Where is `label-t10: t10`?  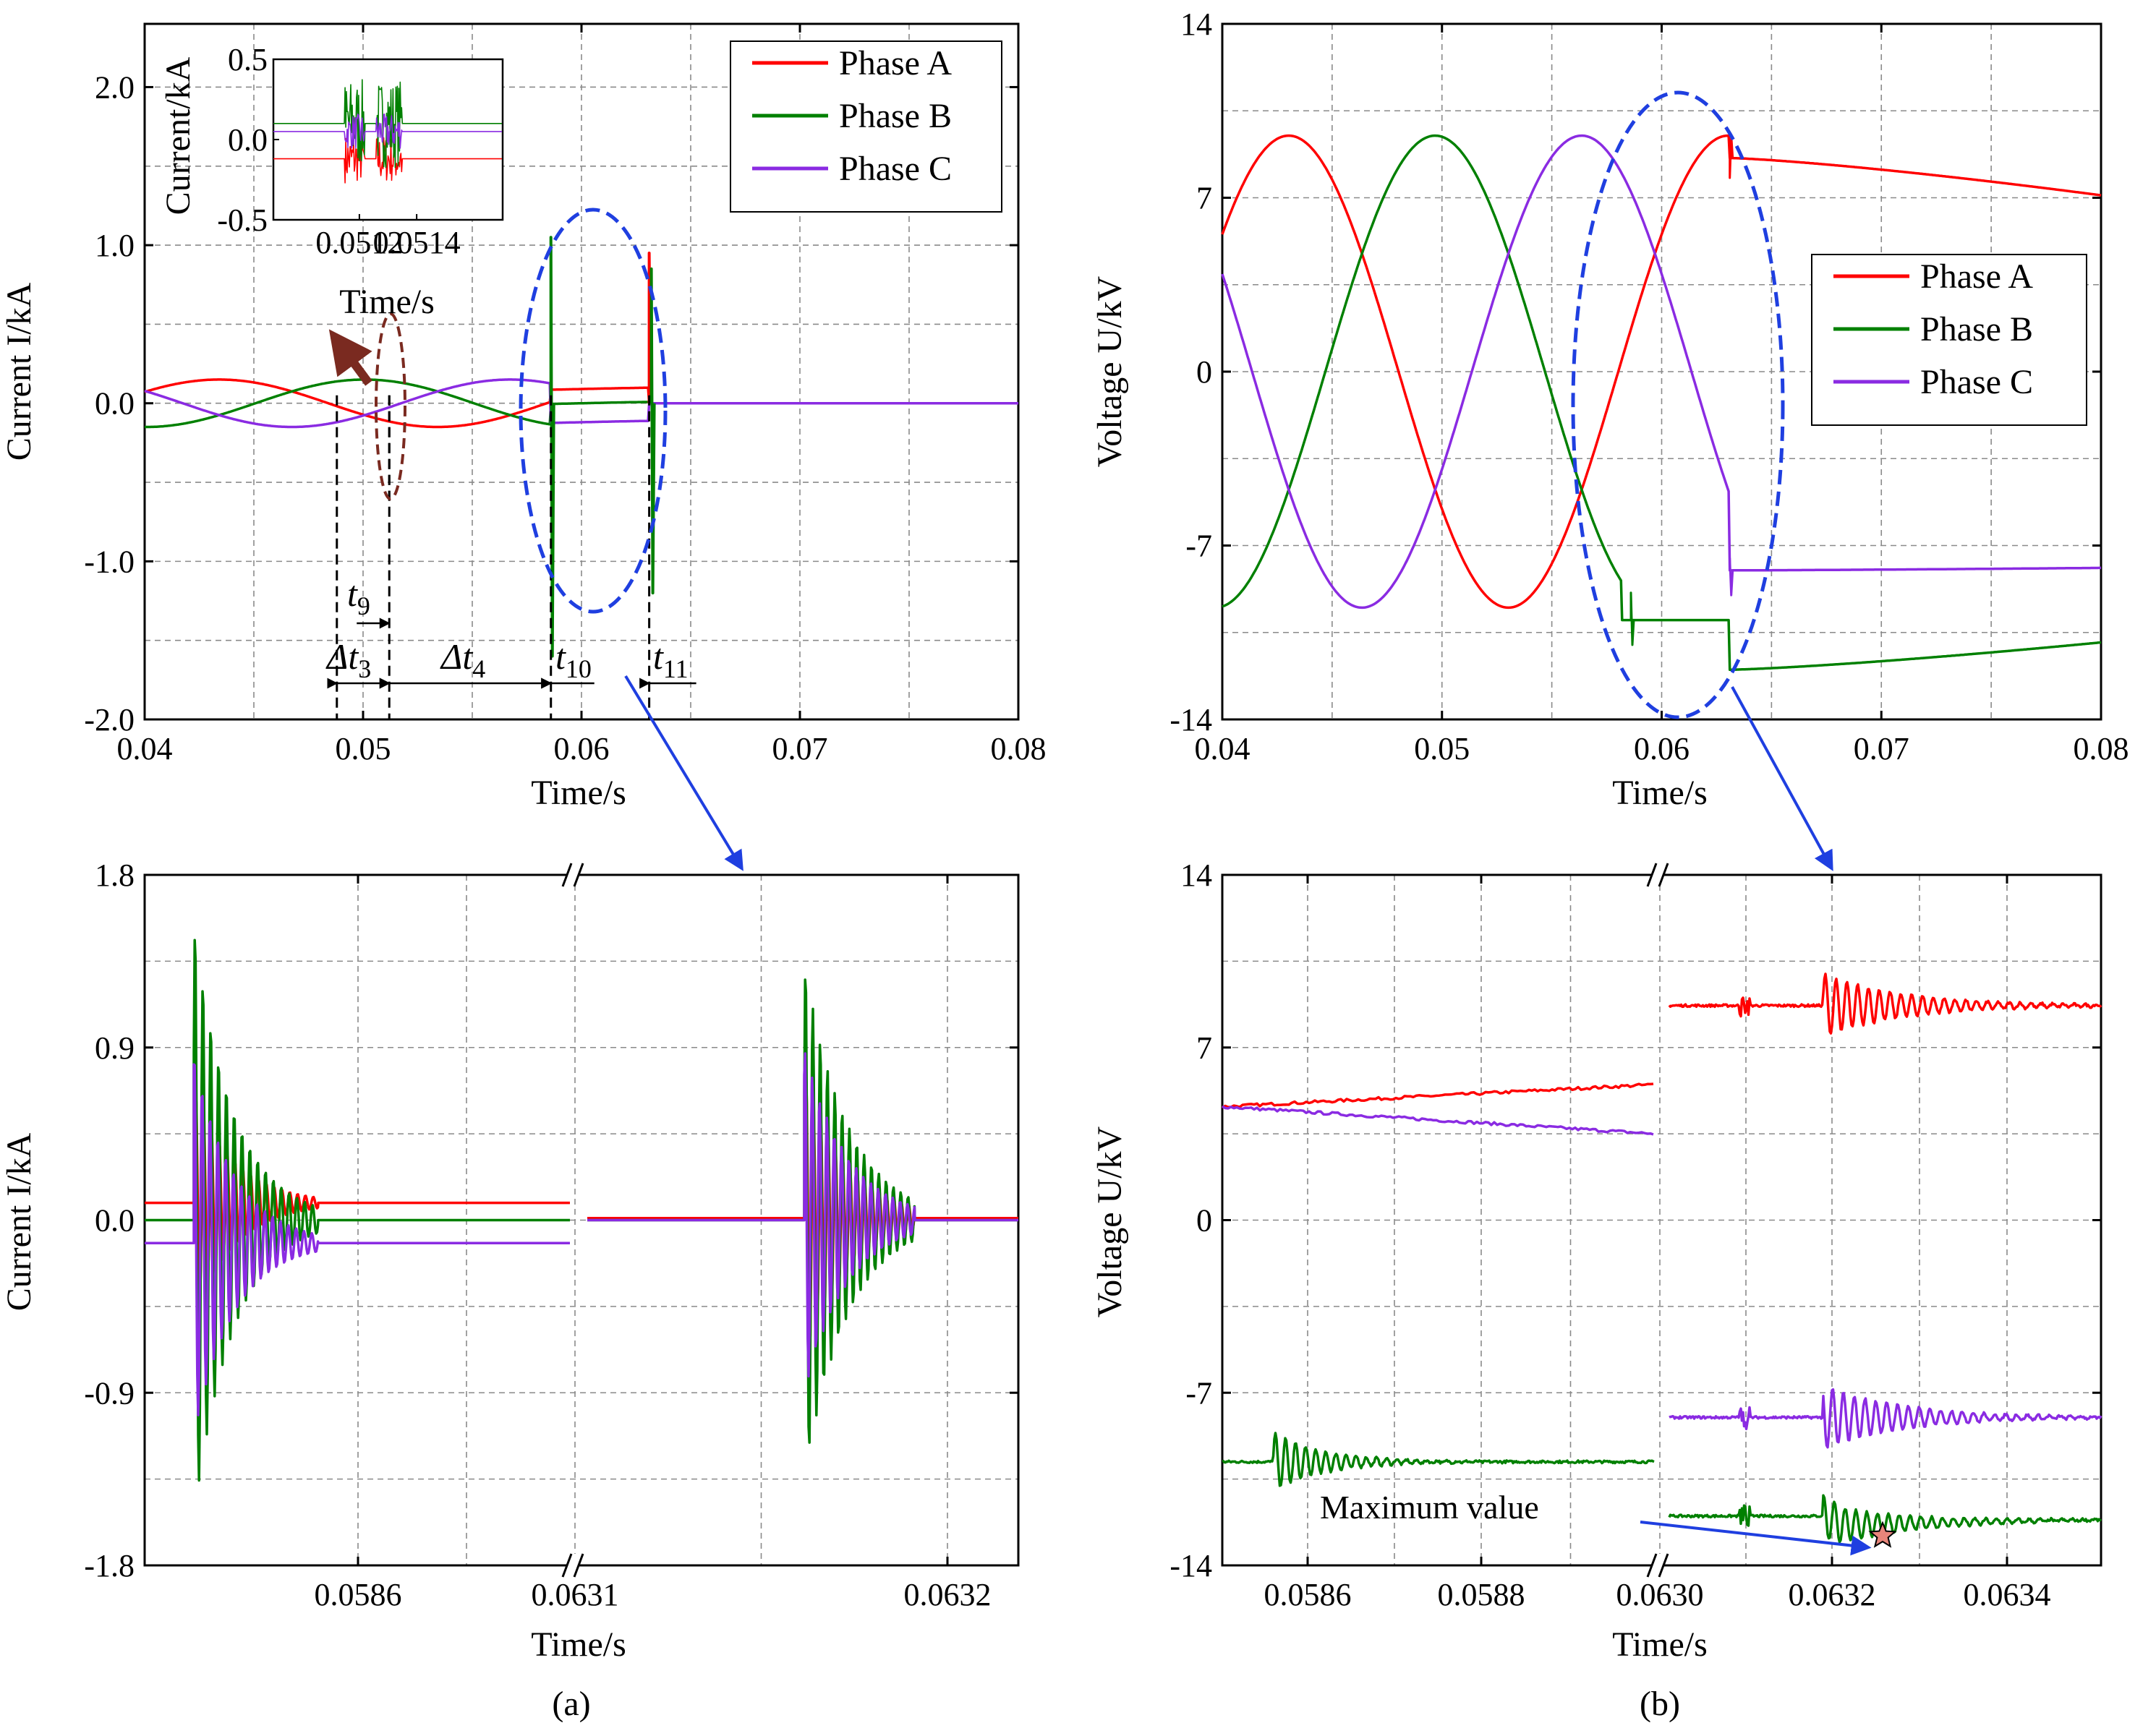 label-t10: t10 is located at coordinates (573, 659).